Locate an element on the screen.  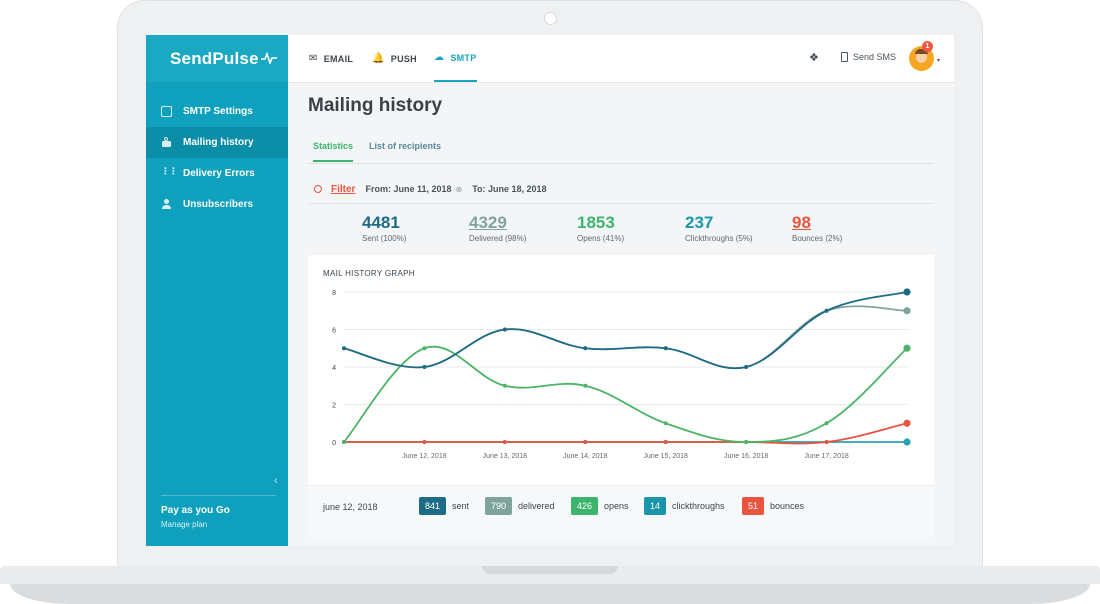
brand-logo: SendPulse is located at coordinates (217, 58).